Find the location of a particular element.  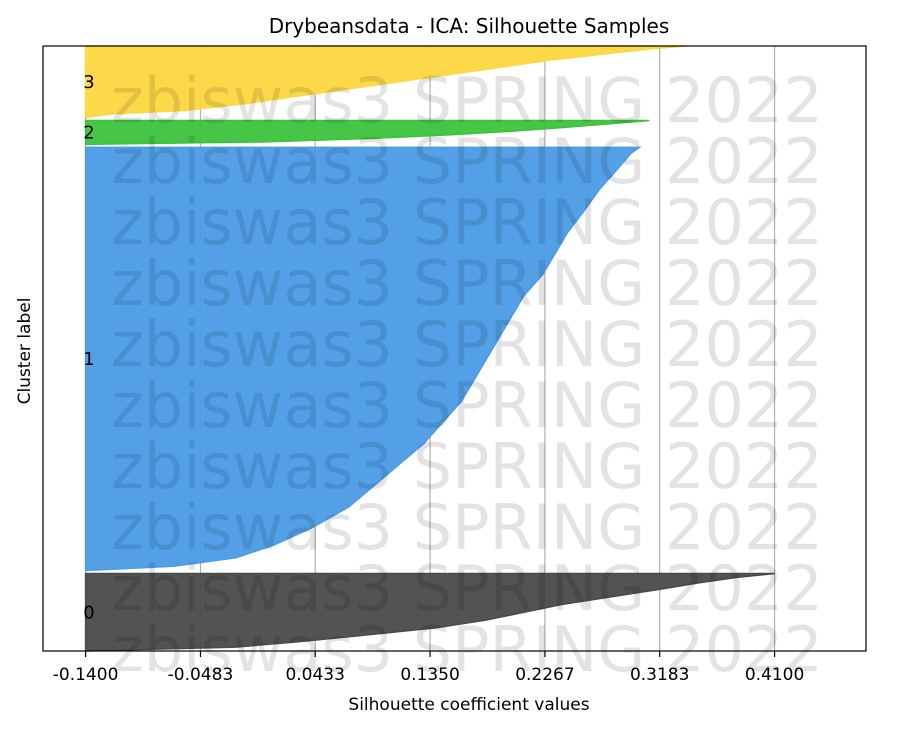

x-tick-label: 0.2267 is located at coordinates (544, 675).